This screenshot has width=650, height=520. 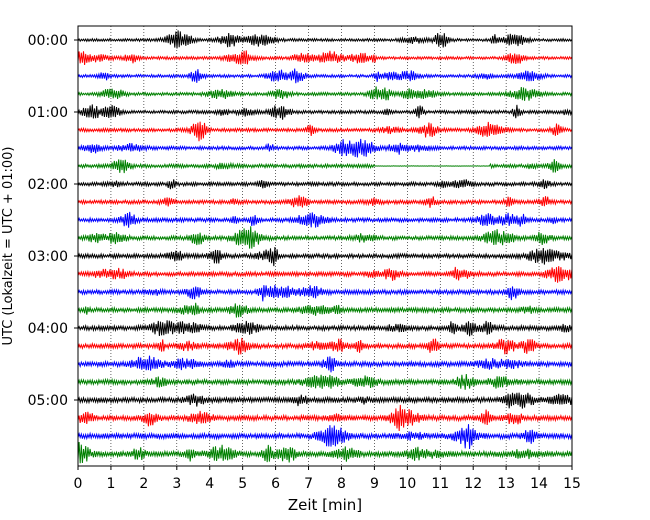 I want to click on x-tick-label: 0, so click(x=78, y=484).